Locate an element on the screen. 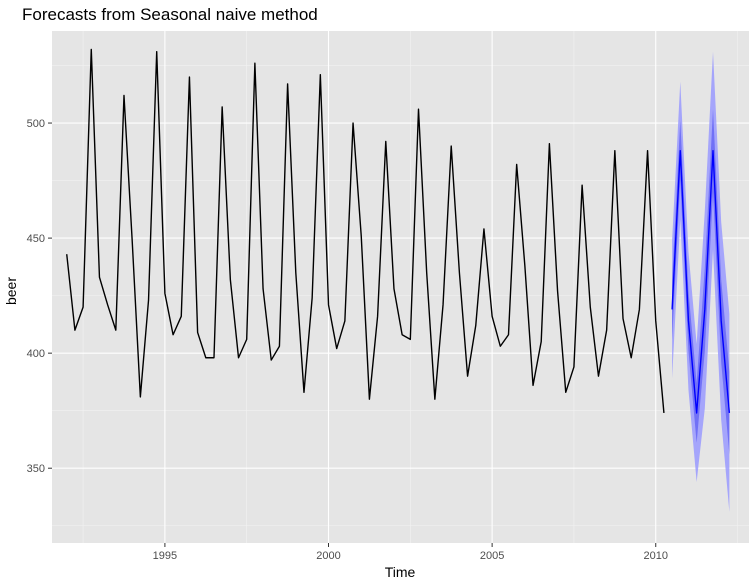  y-tick-label: 450 is located at coordinates (36, 239).